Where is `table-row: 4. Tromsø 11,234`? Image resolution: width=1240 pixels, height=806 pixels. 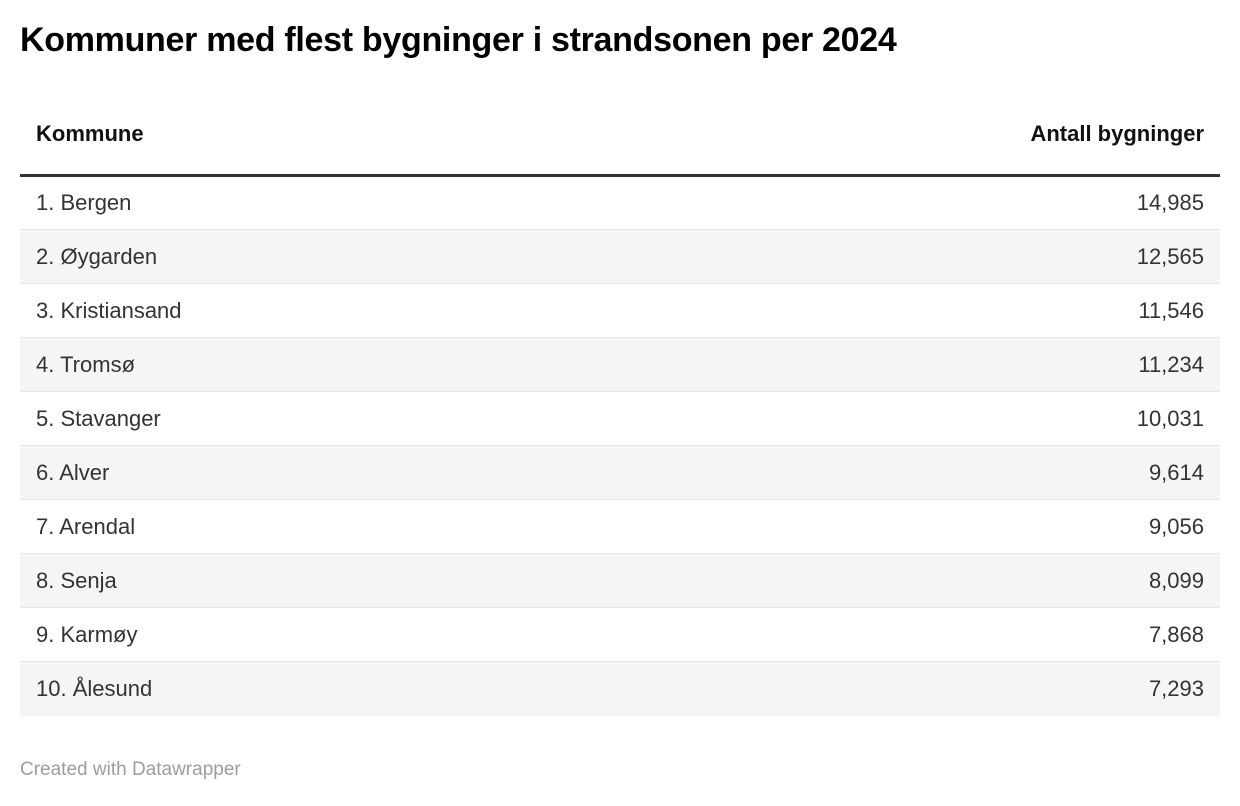
table-row: 4. Tromsø 11,234 is located at coordinates (620, 364).